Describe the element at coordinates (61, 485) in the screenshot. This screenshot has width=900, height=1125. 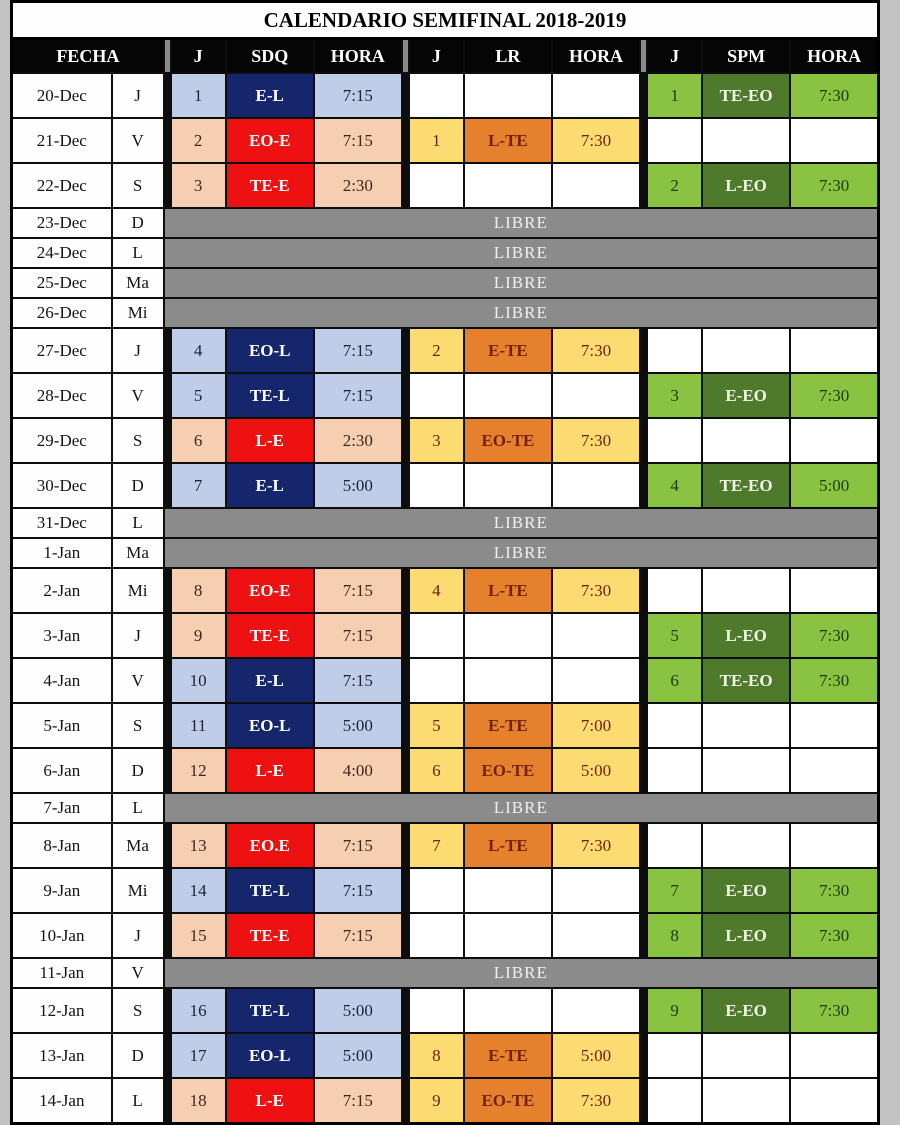
I see `date-cell: 30-Dec` at that location.